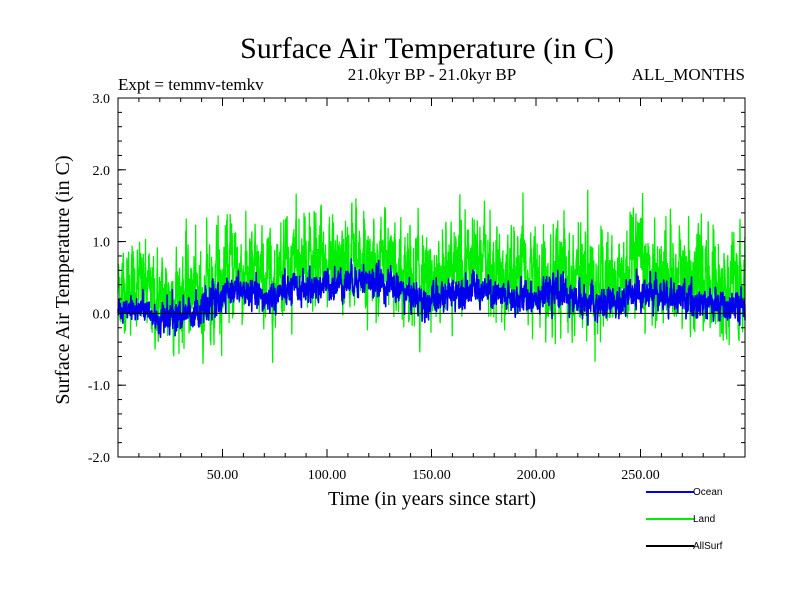 The image size is (800, 605). Describe the element at coordinates (99, 458) in the screenshot. I see `y-tick-label: -2.0` at that location.